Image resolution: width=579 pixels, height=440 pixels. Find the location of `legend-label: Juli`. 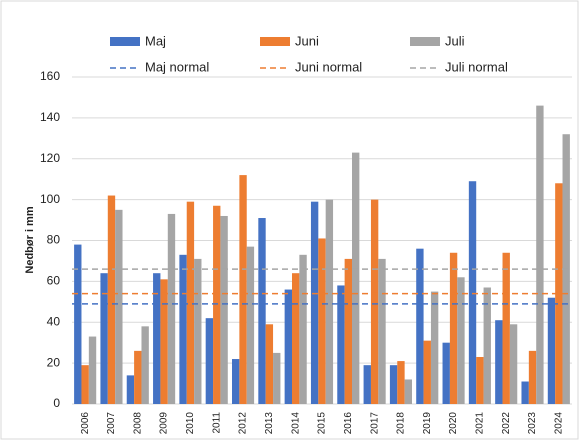

legend-label: Juli is located at coordinates (455, 40).